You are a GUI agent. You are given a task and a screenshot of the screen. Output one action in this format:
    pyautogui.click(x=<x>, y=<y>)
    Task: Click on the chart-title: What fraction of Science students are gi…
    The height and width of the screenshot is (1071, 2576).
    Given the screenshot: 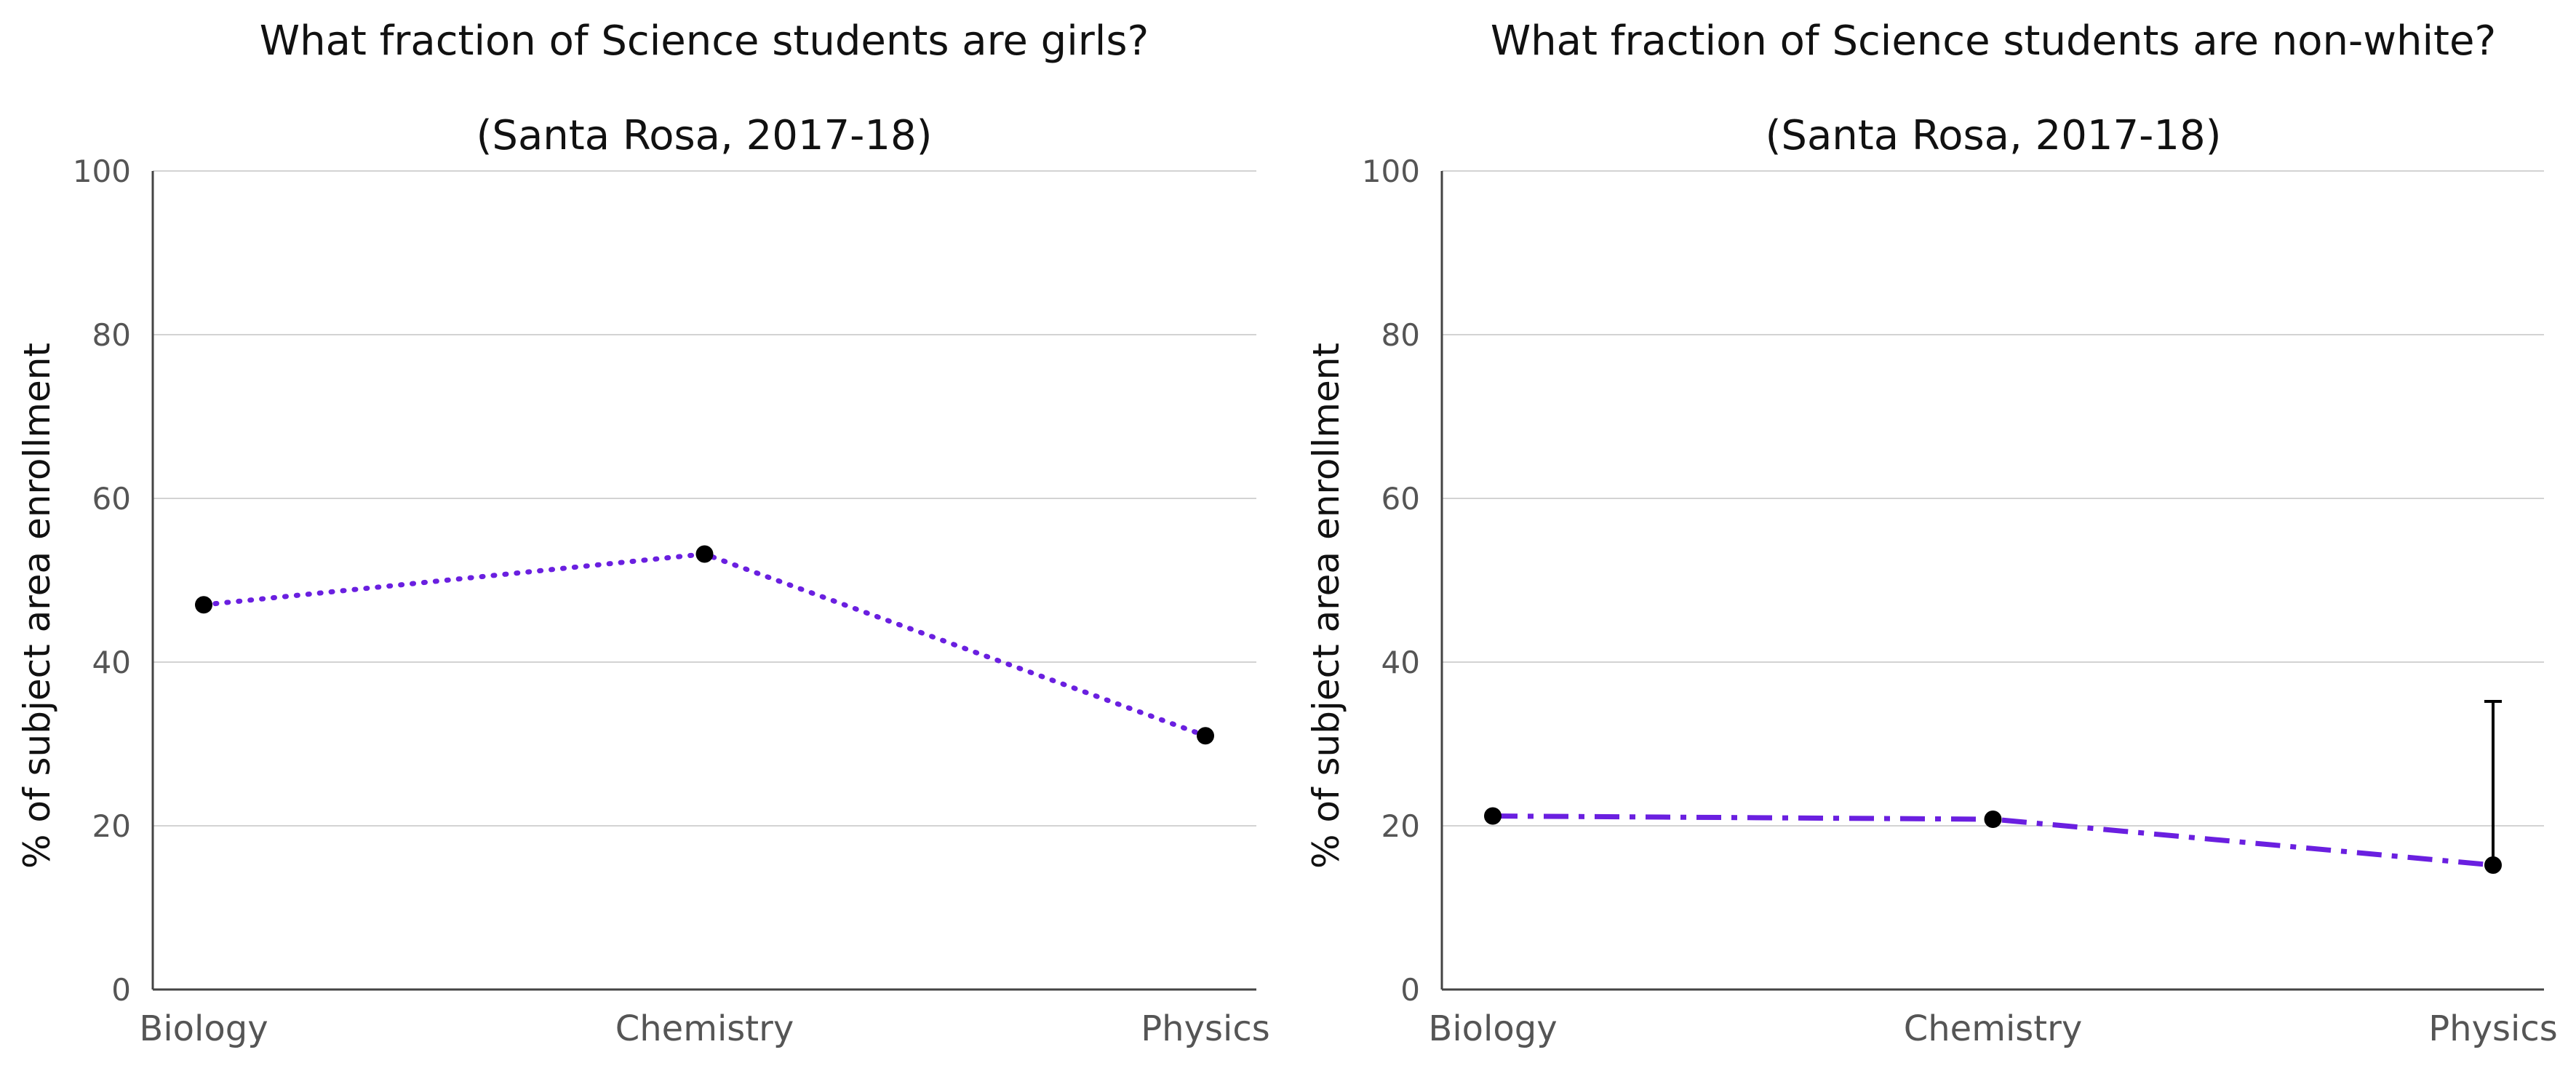 What is the action you would take?
    pyautogui.click(x=704, y=41)
    